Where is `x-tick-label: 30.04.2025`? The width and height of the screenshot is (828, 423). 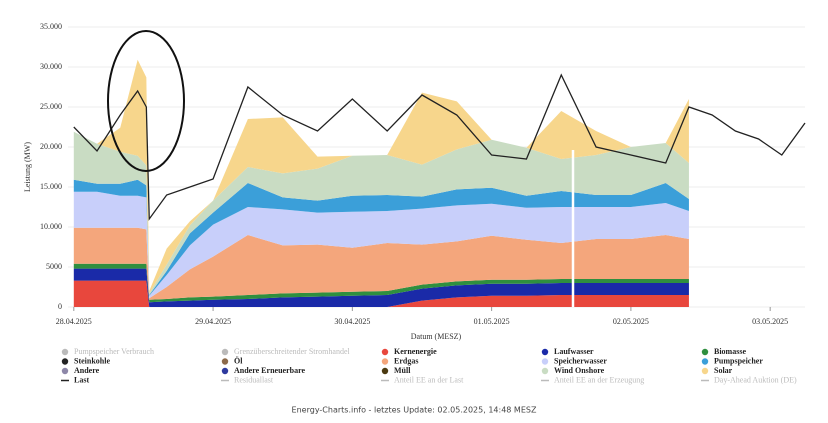 x-tick-label: 30.04.2025 is located at coordinates (352, 321).